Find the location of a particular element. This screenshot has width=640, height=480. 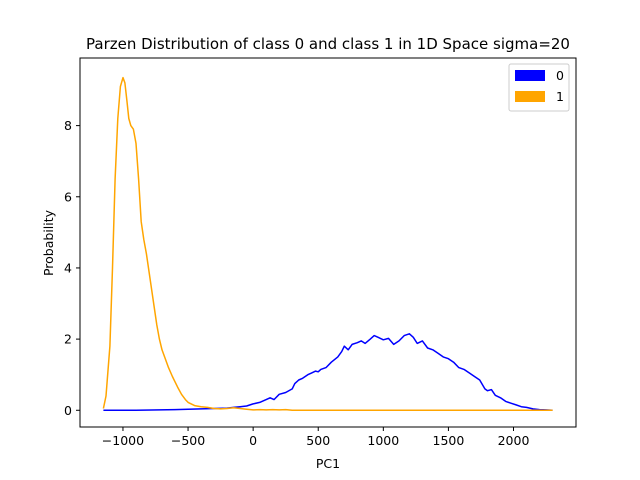

y-tick-label: 0 is located at coordinates (68, 410).